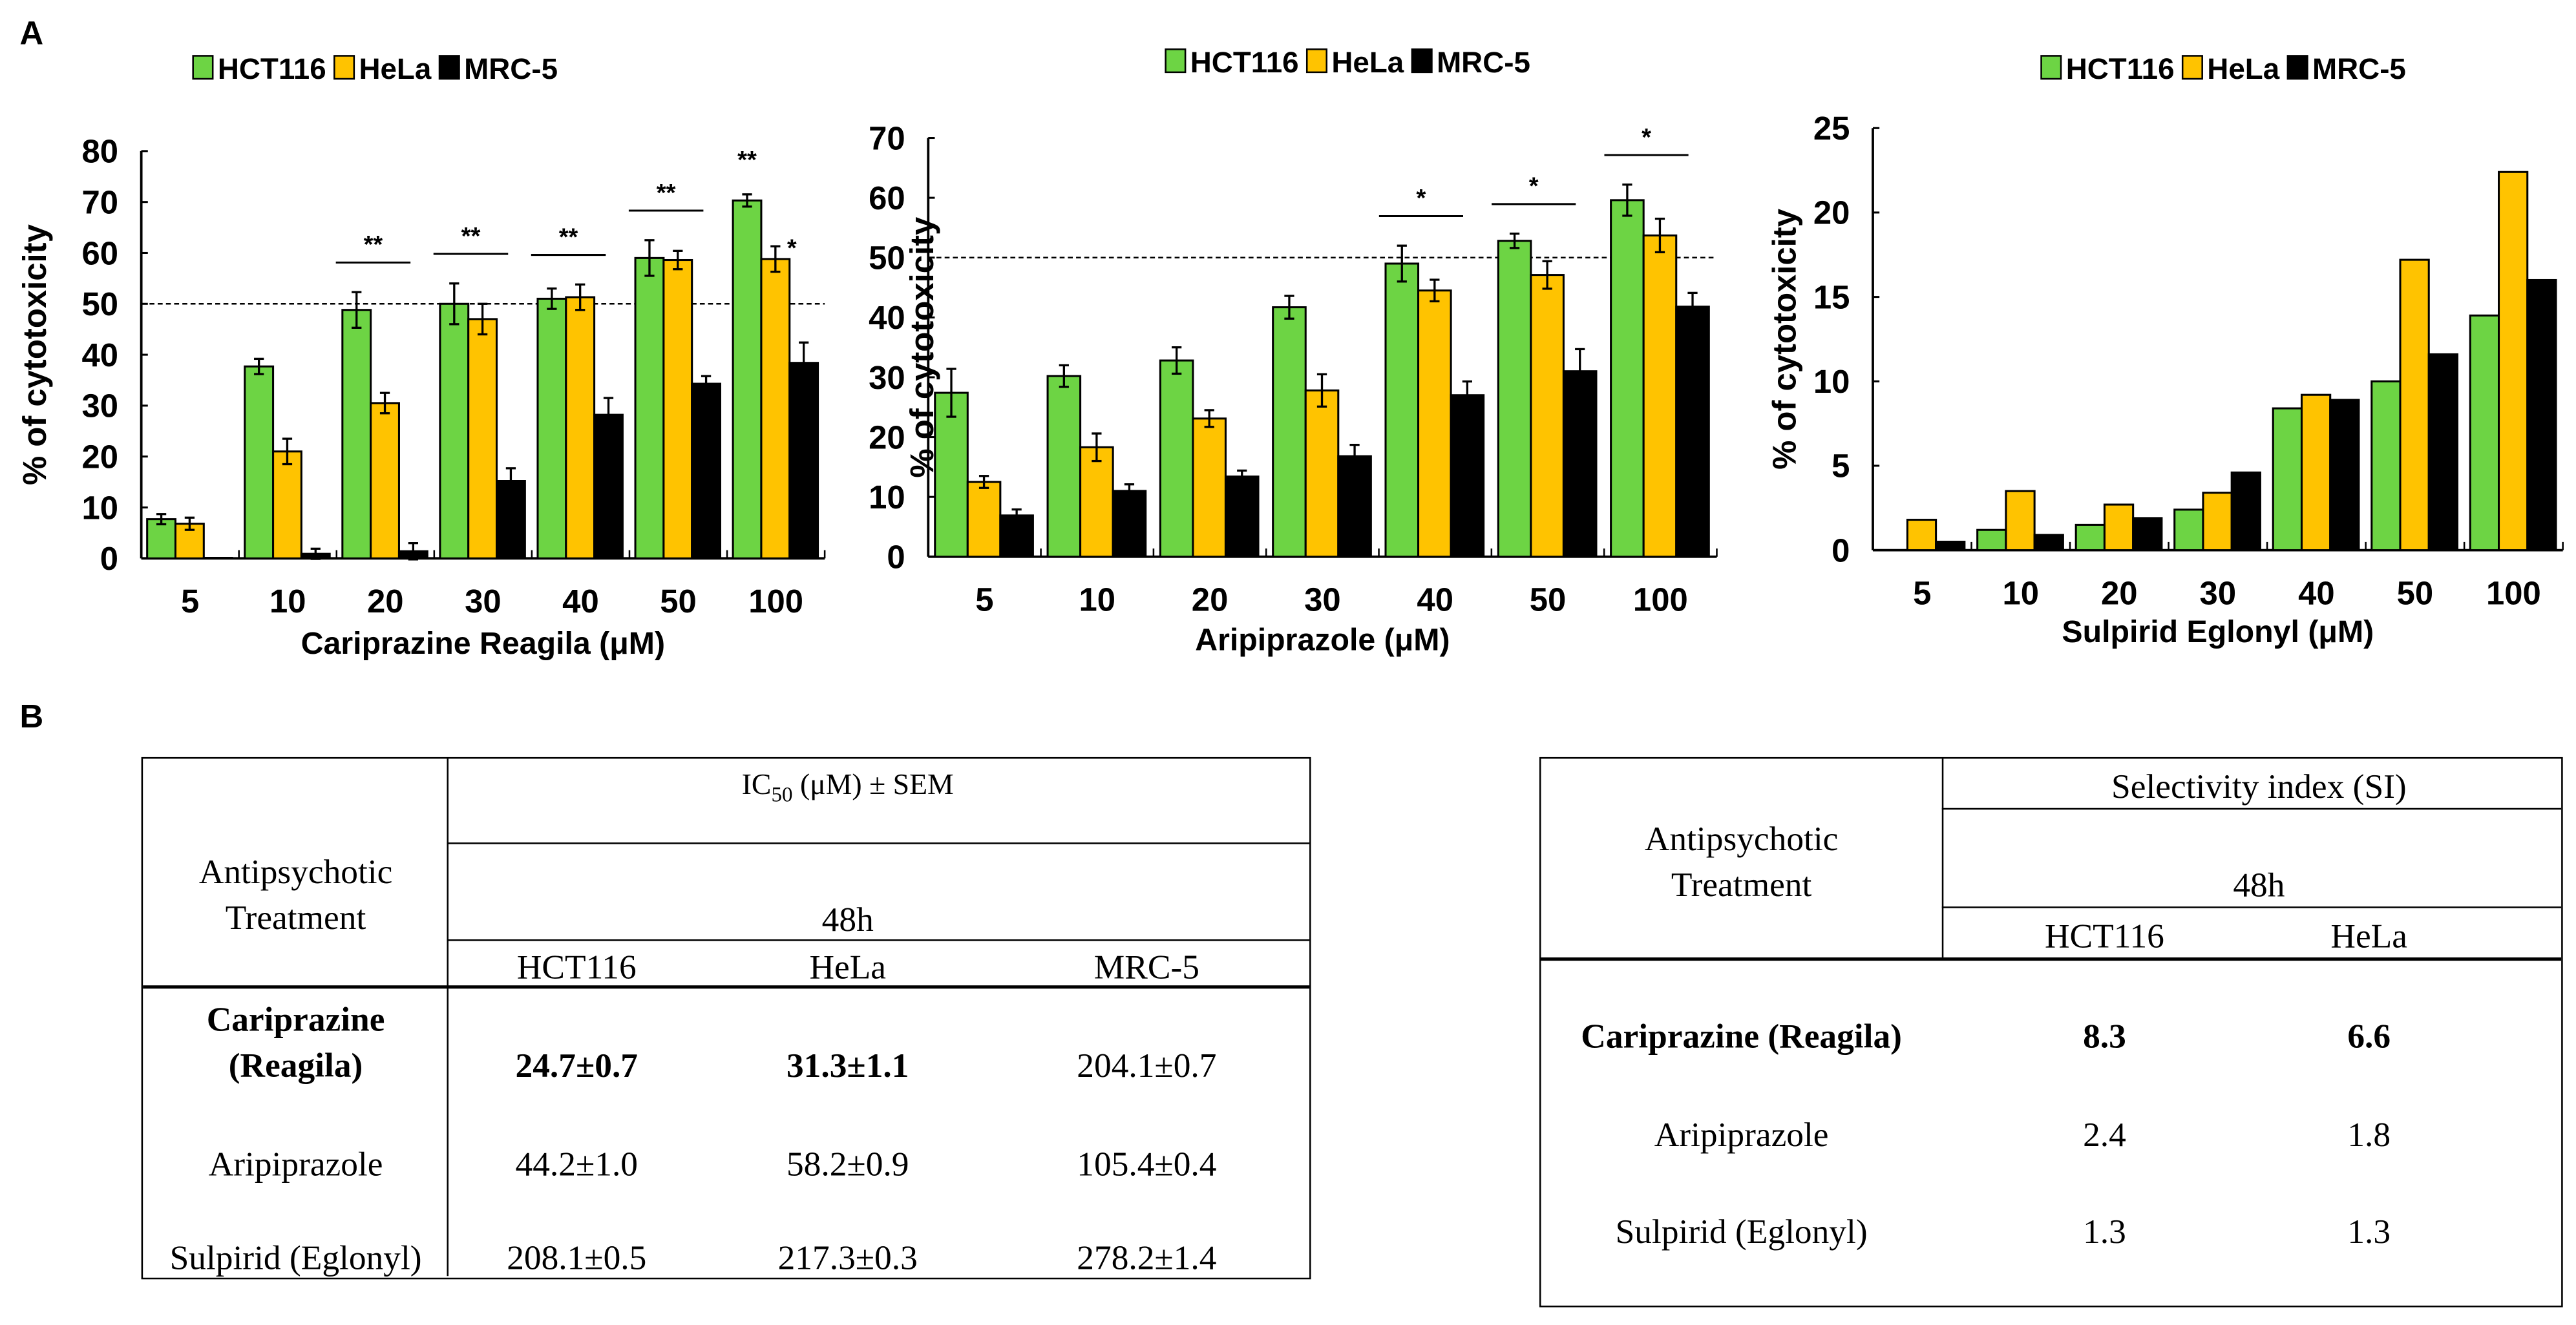 The width and height of the screenshot is (2576, 1325). Describe the element at coordinates (756, 784) in the screenshot. I see `metric-main: IC` at that location.